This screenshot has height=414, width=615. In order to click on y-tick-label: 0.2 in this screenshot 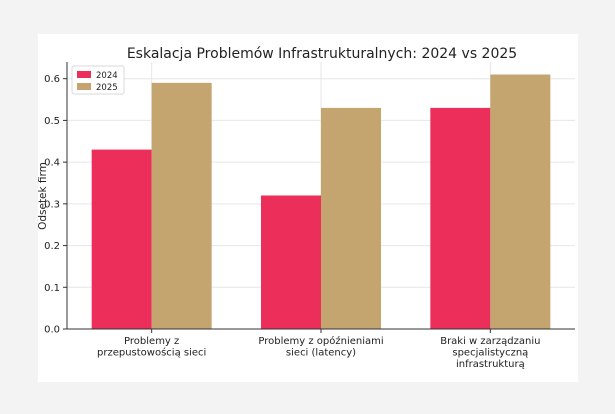, I will do `click(52, 246)`.